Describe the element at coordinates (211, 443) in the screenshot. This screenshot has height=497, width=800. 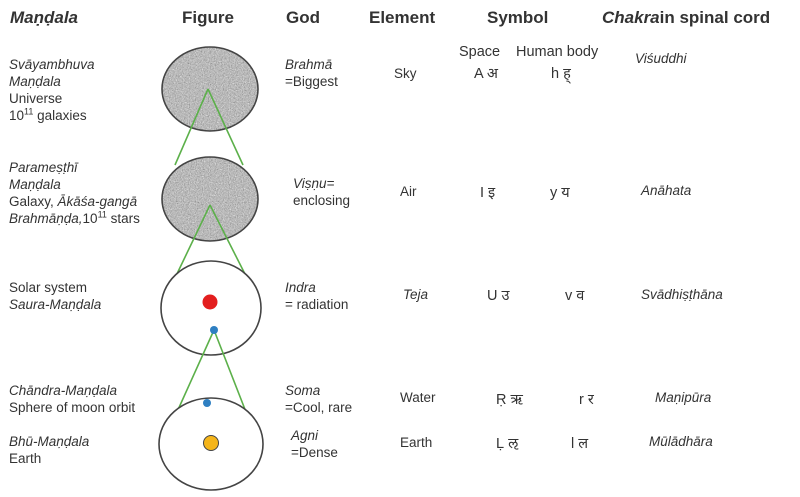
I see `earth-dot` at that location.